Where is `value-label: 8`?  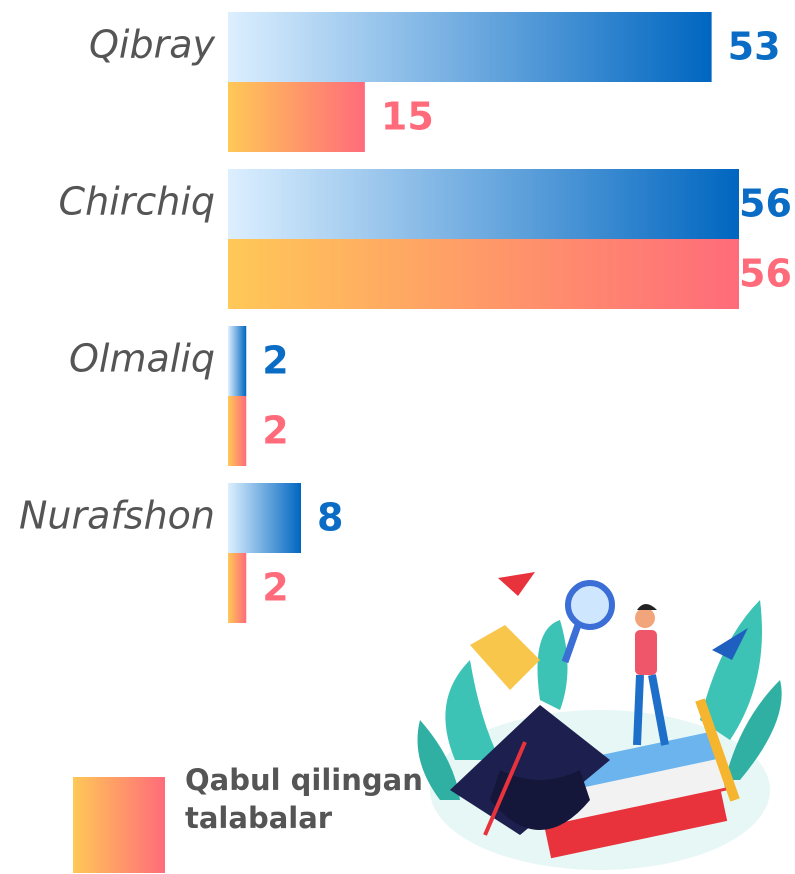
value-label: 8 is located at coordinates (330, 518).